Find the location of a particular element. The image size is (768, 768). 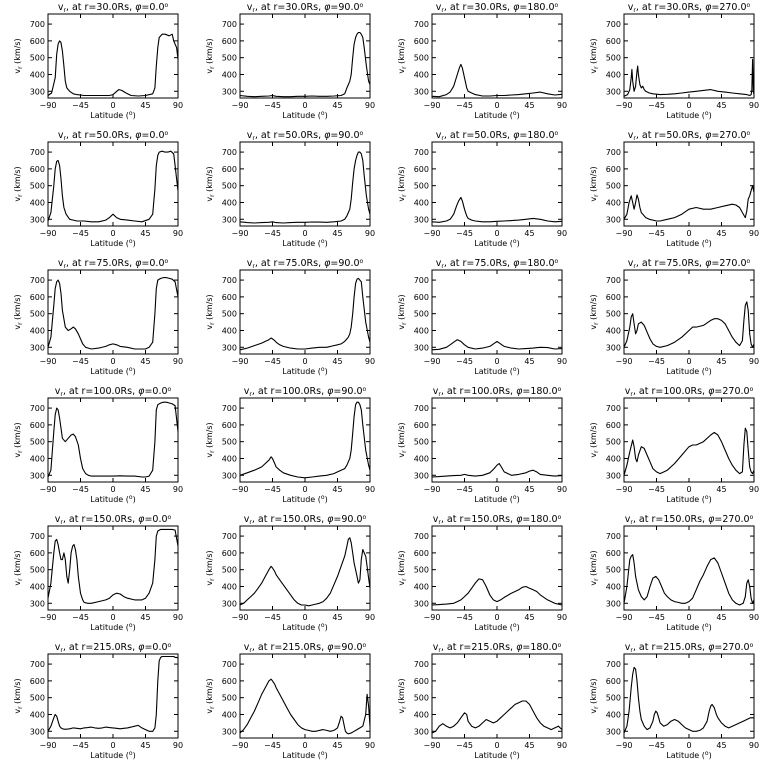

chart-title: vr, at r=215.0Rs, φ=90.0o is located at coordinates (305, 648).